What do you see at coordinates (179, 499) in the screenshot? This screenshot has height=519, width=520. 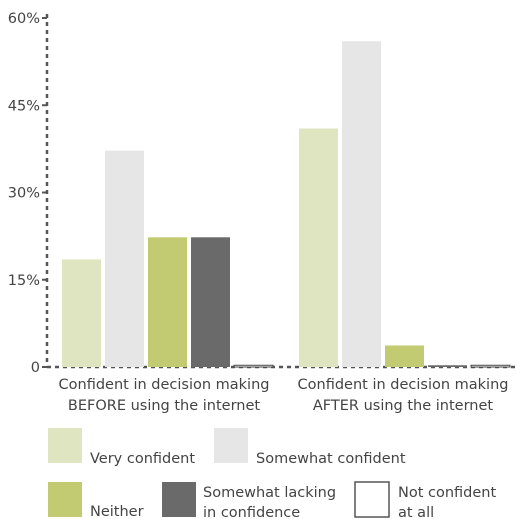 I see `legend-swatch-somewhat-lacking-in-confidence` at bounding box center [179, 499].